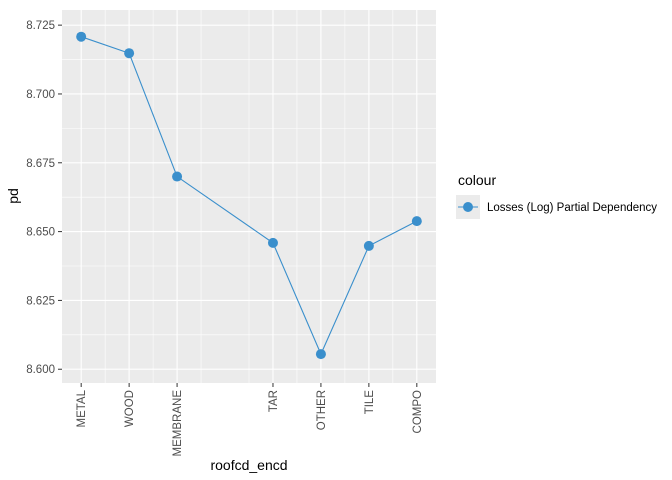  What do you see at coordinates (370, 402) in the screenshot?
I see `x-tick-label: TILE` at bounding box center [370, 402].